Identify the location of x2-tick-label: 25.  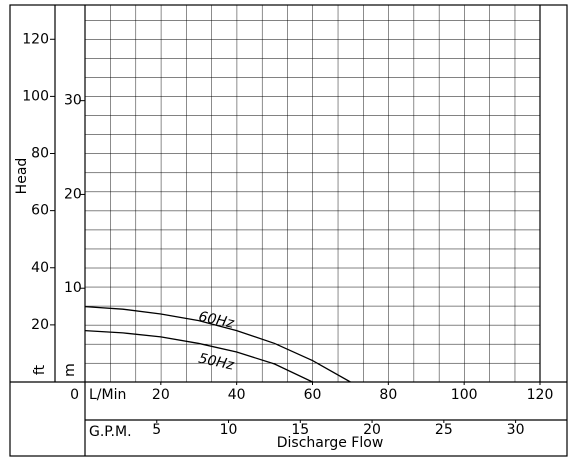
(444, 430).